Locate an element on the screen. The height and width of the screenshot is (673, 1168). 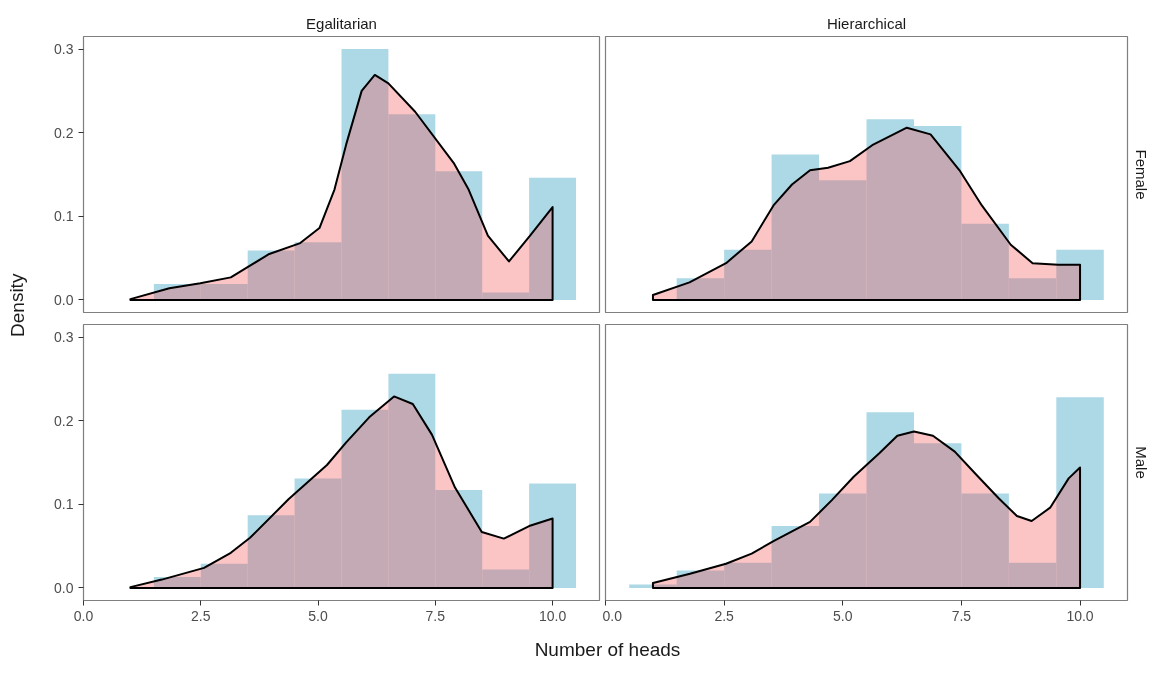
y2-axis-title: Male is located at coordinates (1141, 462).